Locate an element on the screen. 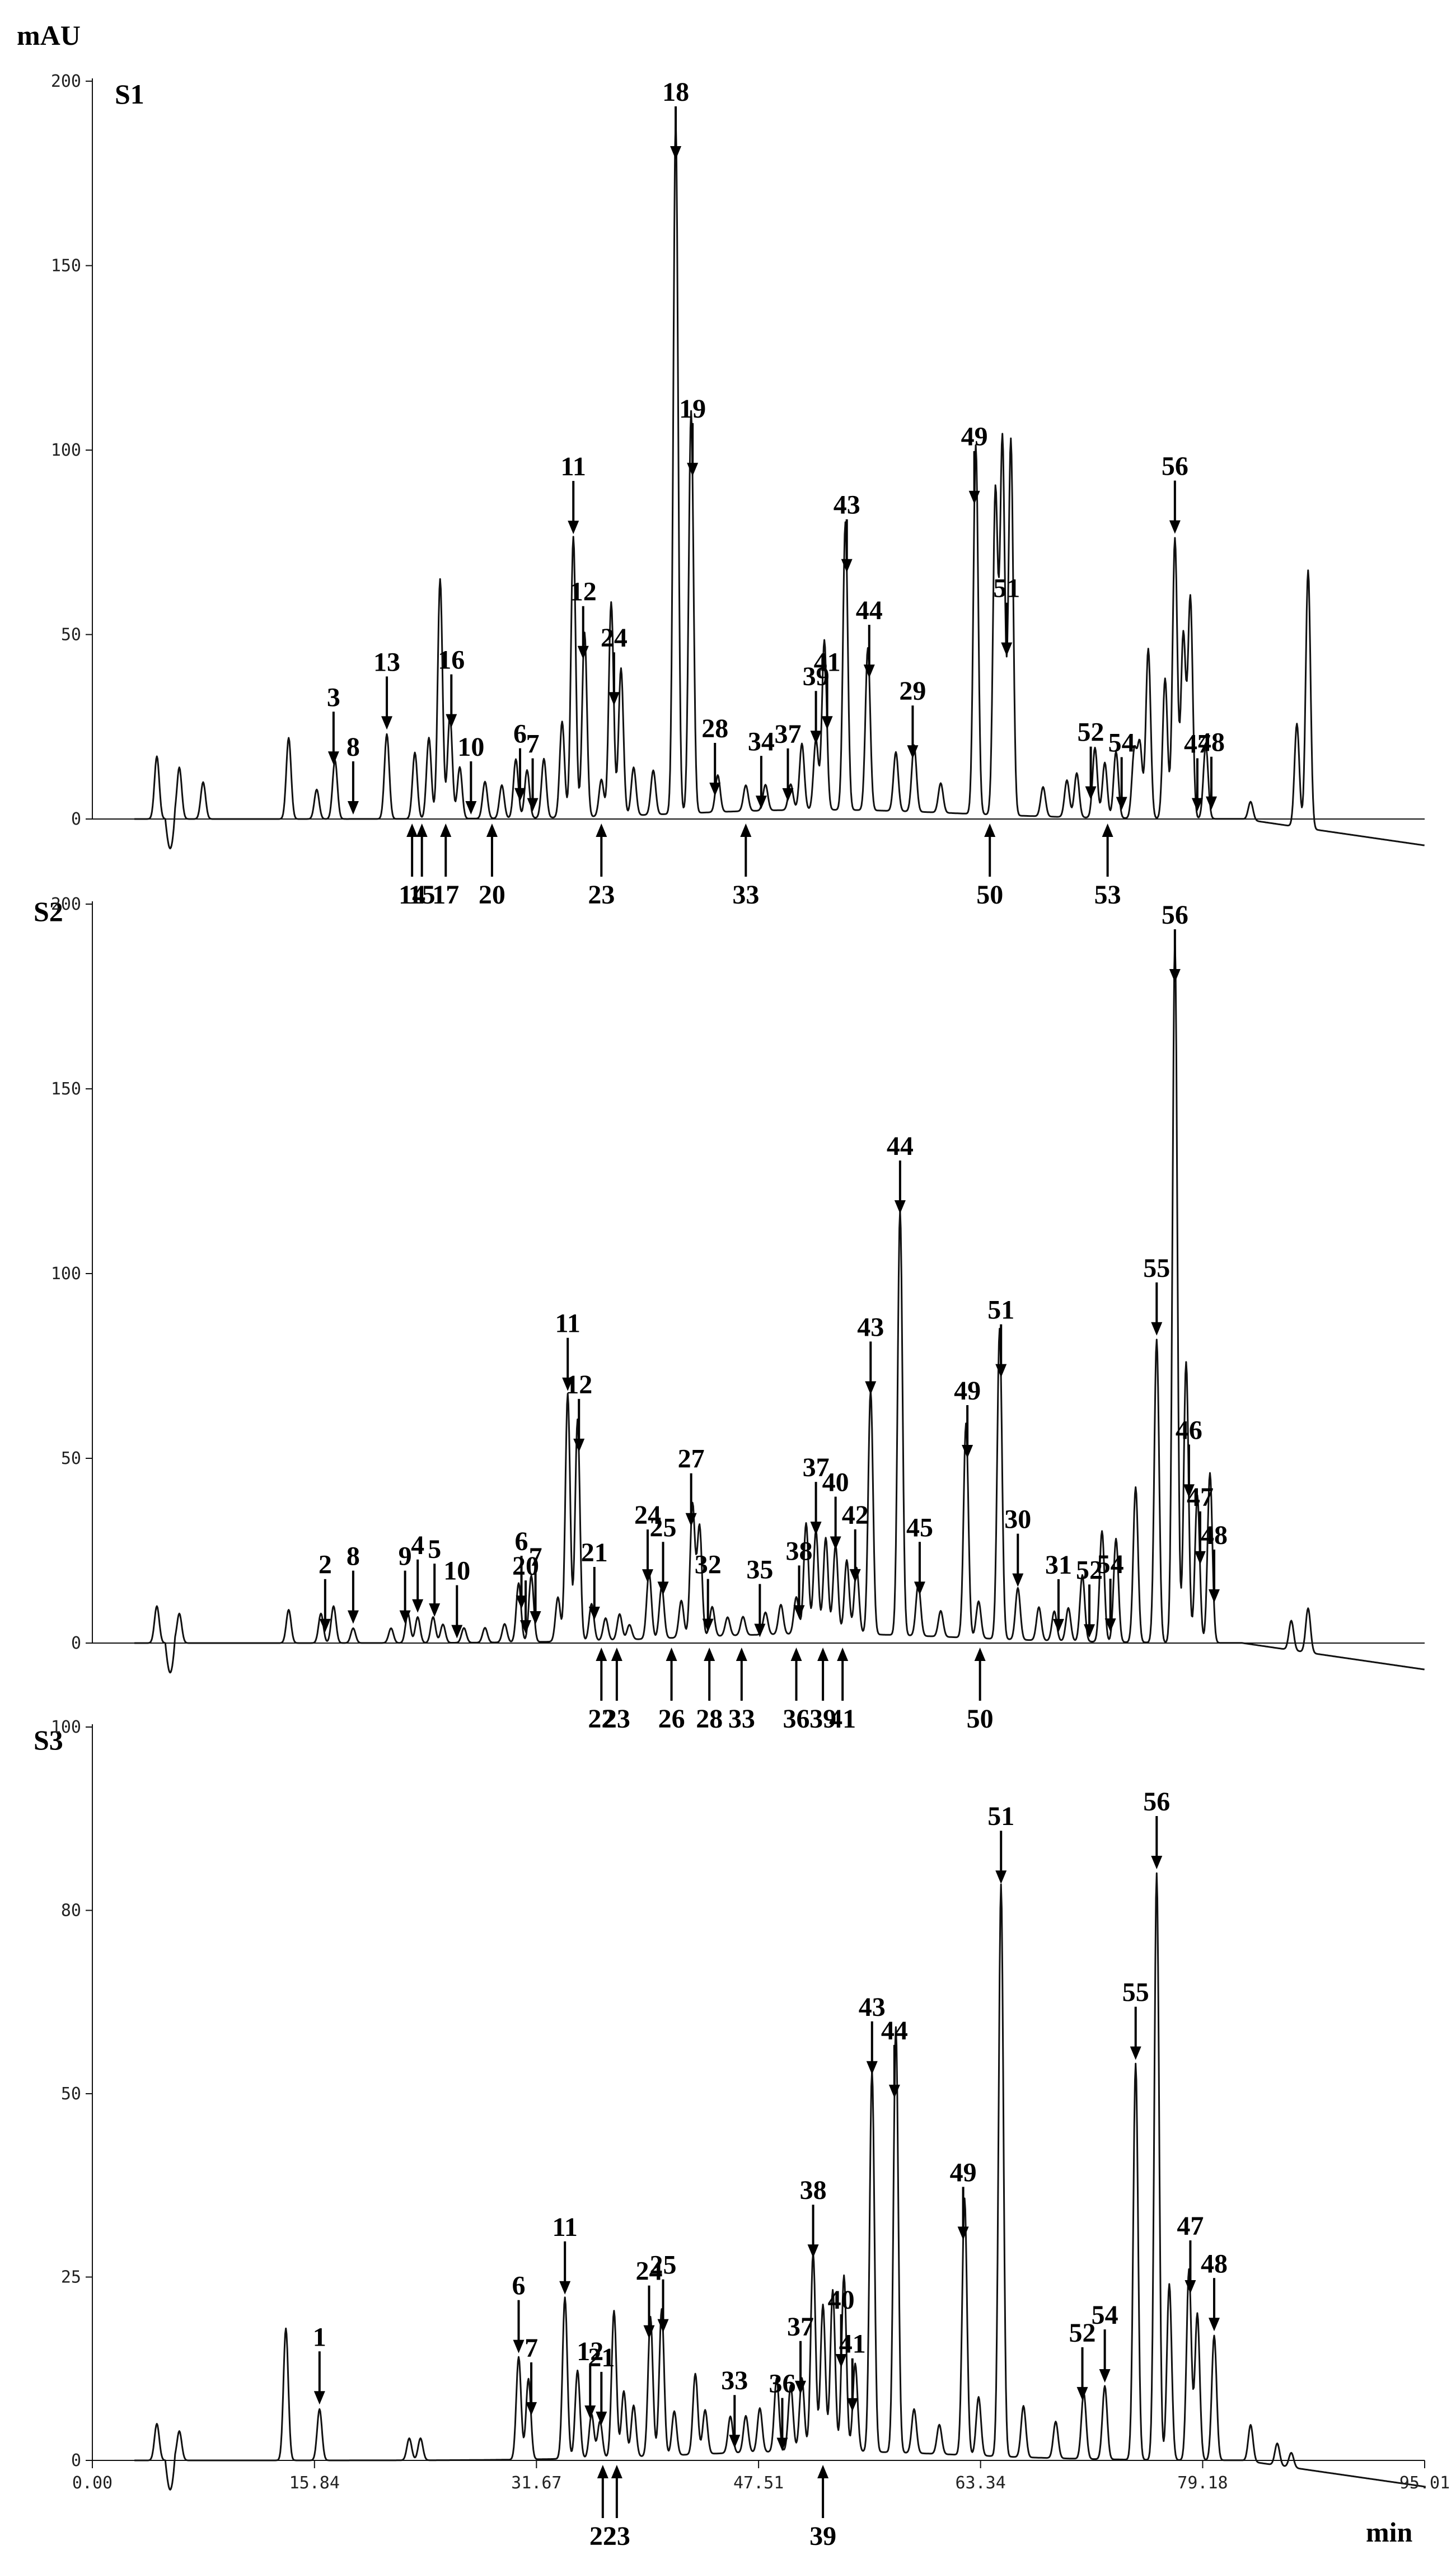  x-tick-label: 63.34 is located at coordinates (981, 2483).